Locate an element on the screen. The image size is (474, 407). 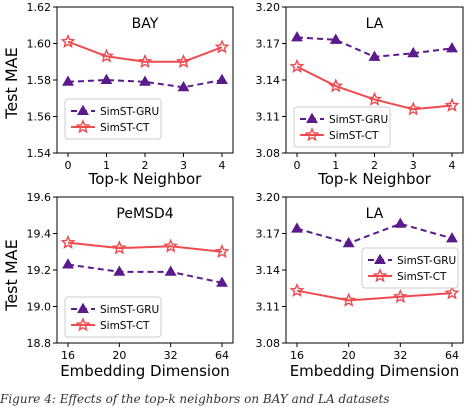
y-axis-title-top: Test MAE is located at coordinates (11, 83).